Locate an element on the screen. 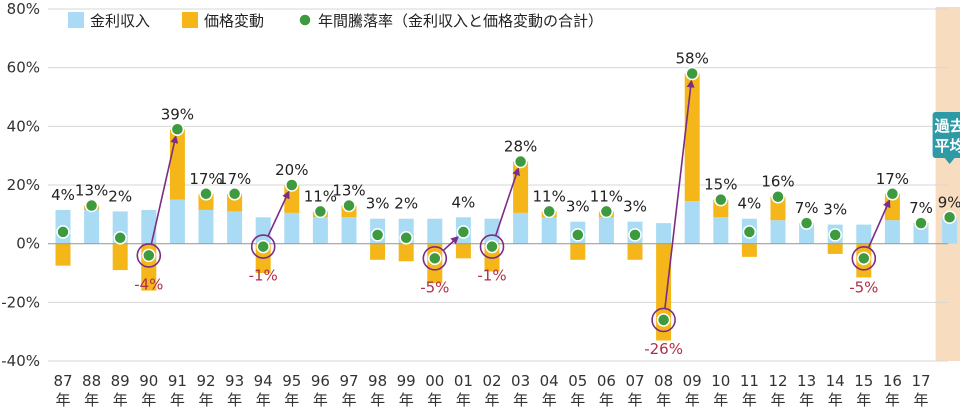 The height and width of the screenshot is (409, 960). average-badge-pointer is located at coordinates (949, 161).